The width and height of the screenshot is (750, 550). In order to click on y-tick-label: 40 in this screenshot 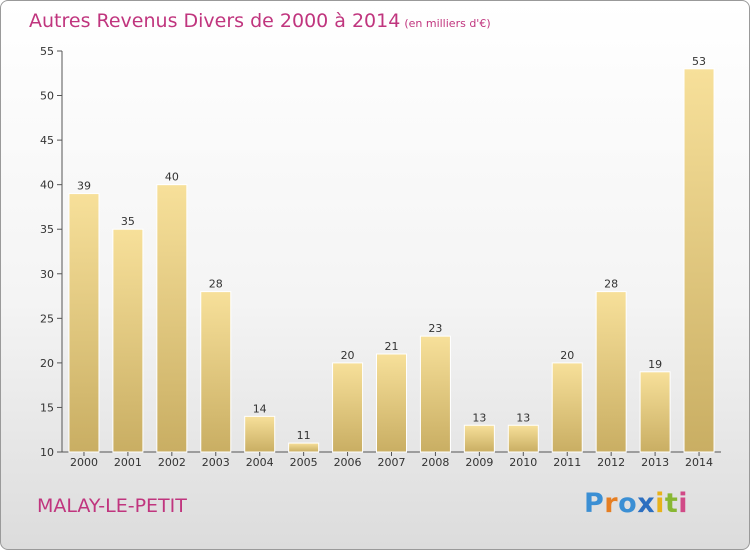, I will do `click(47, 185)`.